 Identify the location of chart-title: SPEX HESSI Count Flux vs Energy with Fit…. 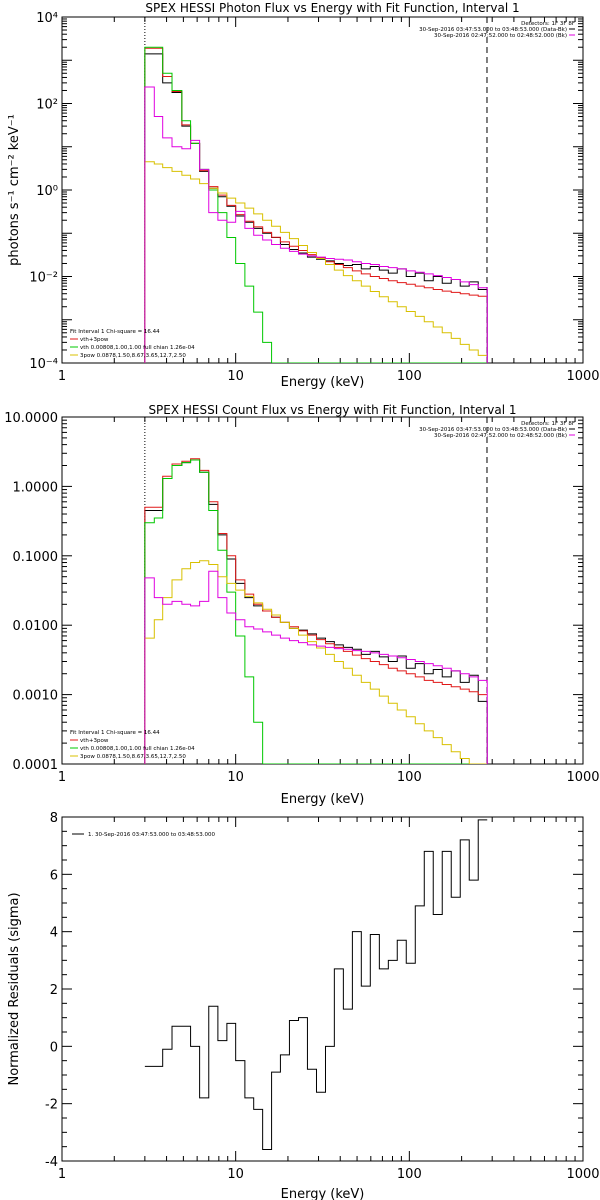
(332, 410).